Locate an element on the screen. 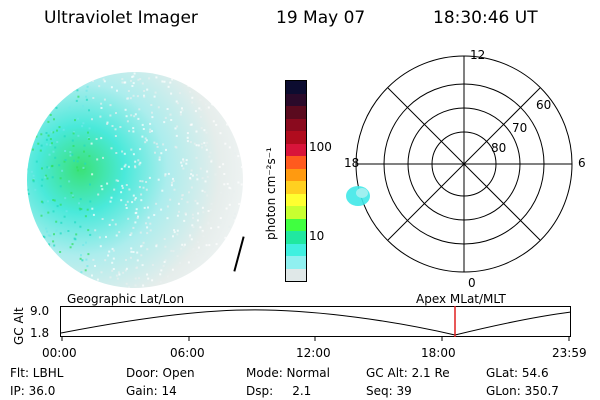 This screenshot has height=400, width=600. footer-glon: GLon: 350.7 is located at coordinates (522, 391).